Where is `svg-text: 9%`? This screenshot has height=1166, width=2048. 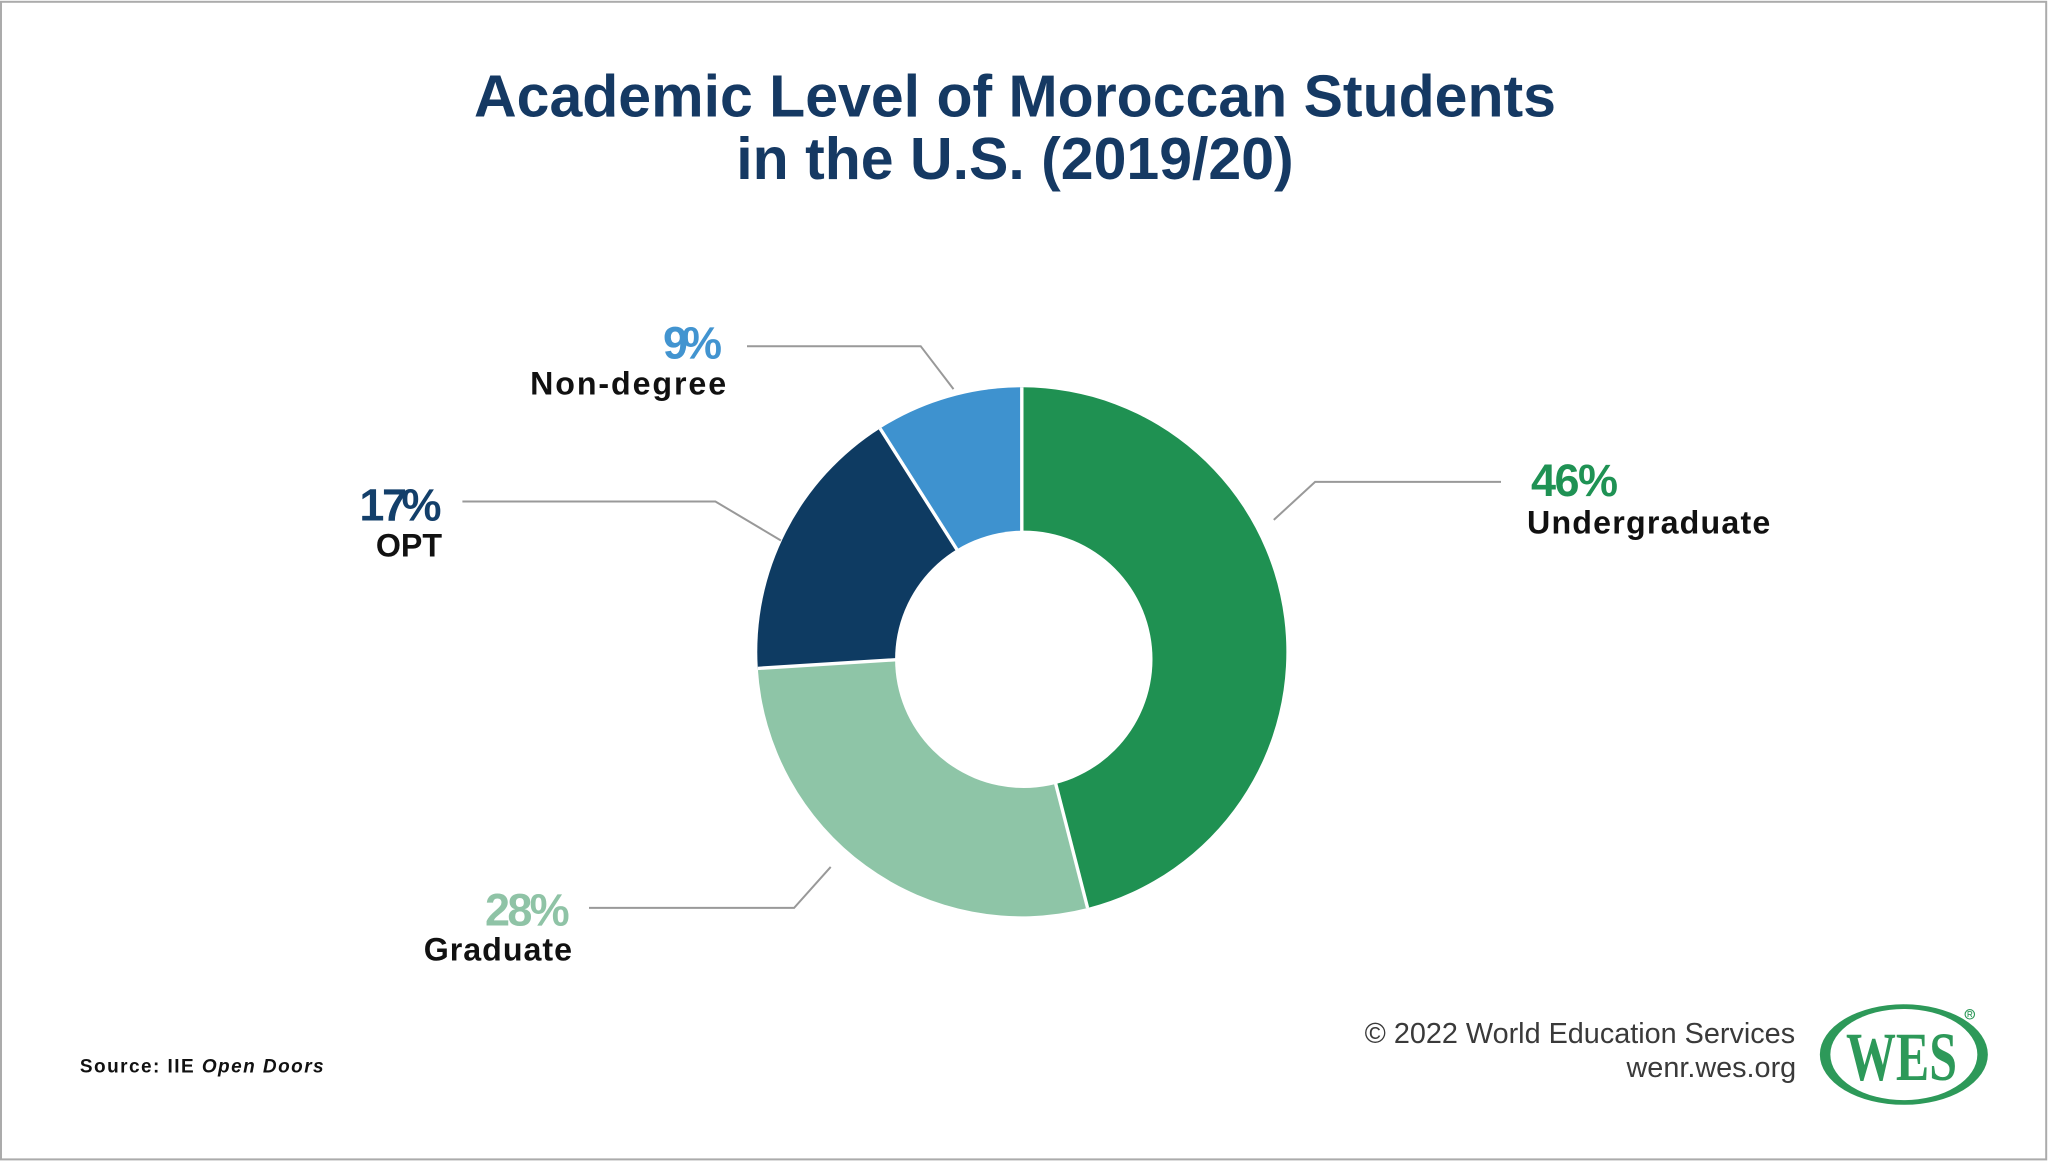 svg-text: 9% is located at coordinates (692, 343).